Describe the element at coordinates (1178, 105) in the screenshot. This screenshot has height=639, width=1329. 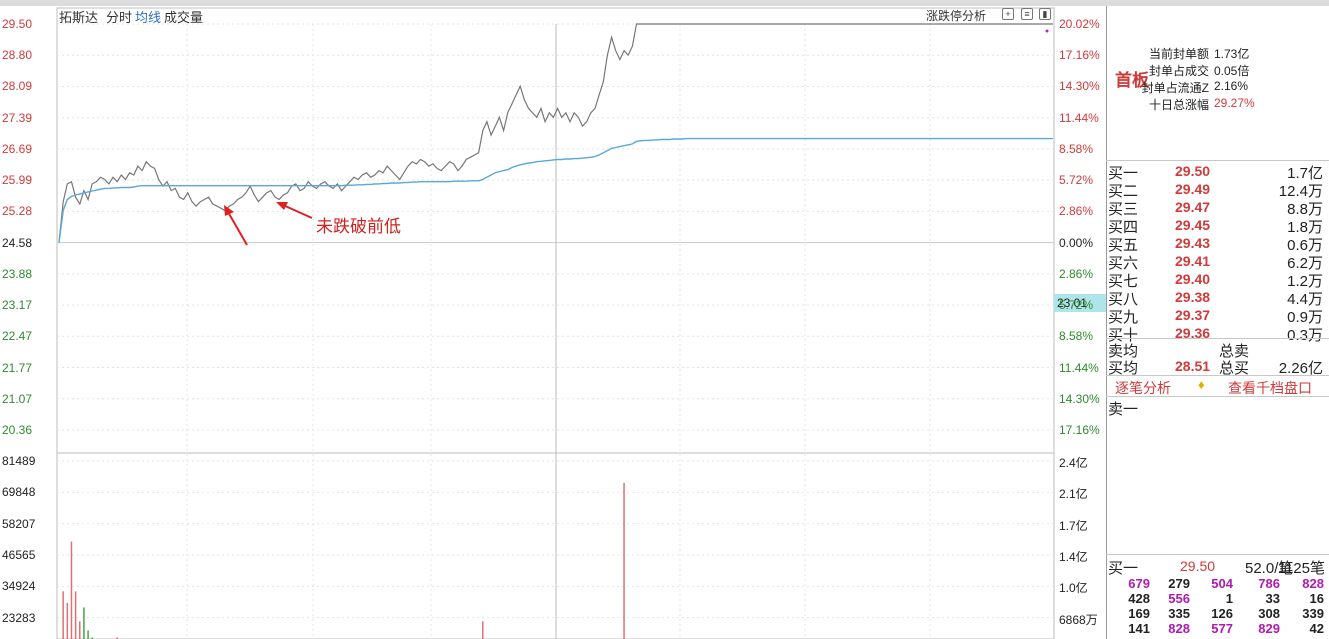
I see `board-info-label: 十日总涨幅` at that location.